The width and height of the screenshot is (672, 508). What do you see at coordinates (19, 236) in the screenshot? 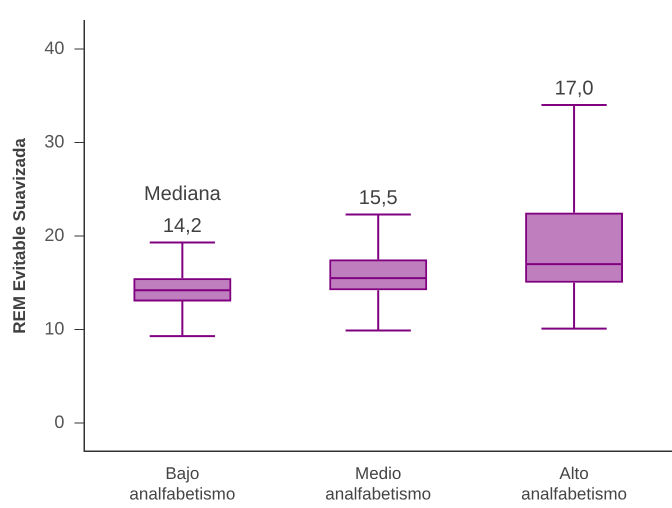
I see `y-axis-title: REM Evitable Suavizada` at bounding box center [19, 236].